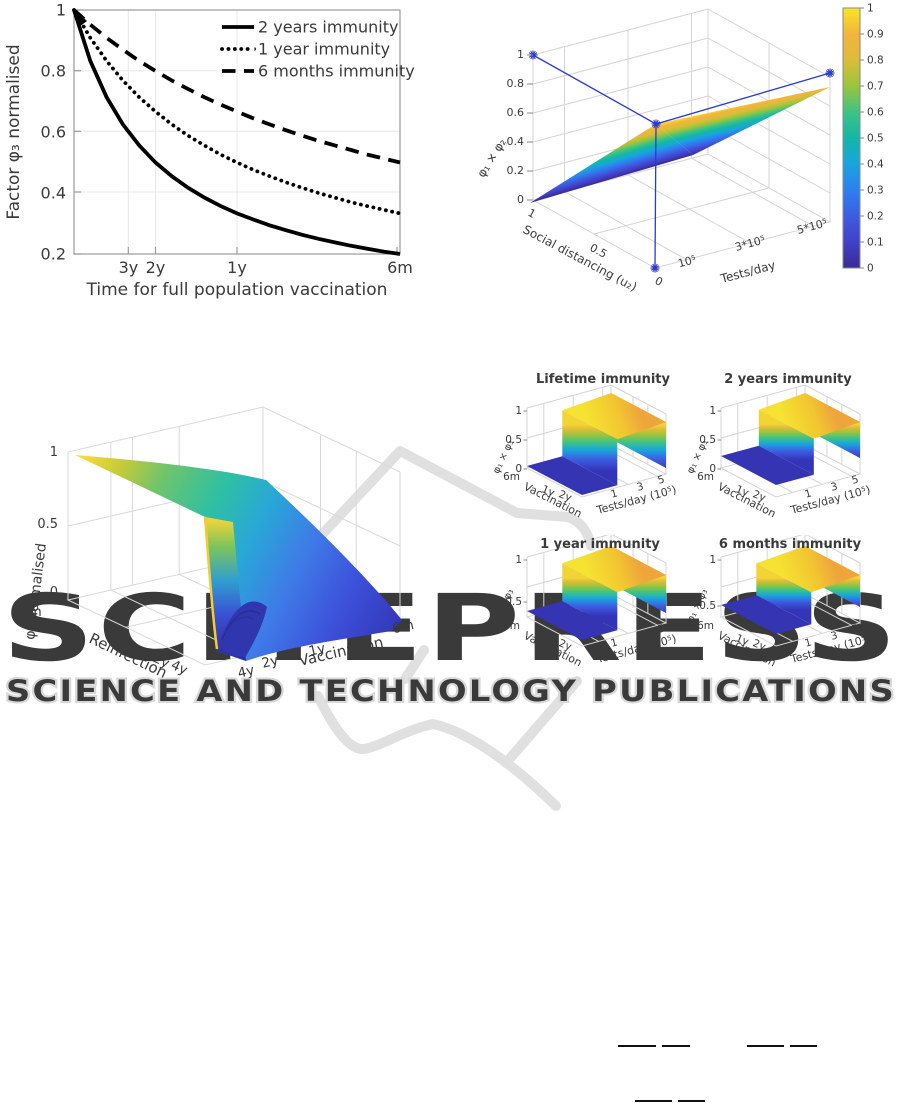  What do you see at coordinates (870, 269) in the screenshot?
I see `colorbar-tick-label: 0` at bounding box center [870, 269].